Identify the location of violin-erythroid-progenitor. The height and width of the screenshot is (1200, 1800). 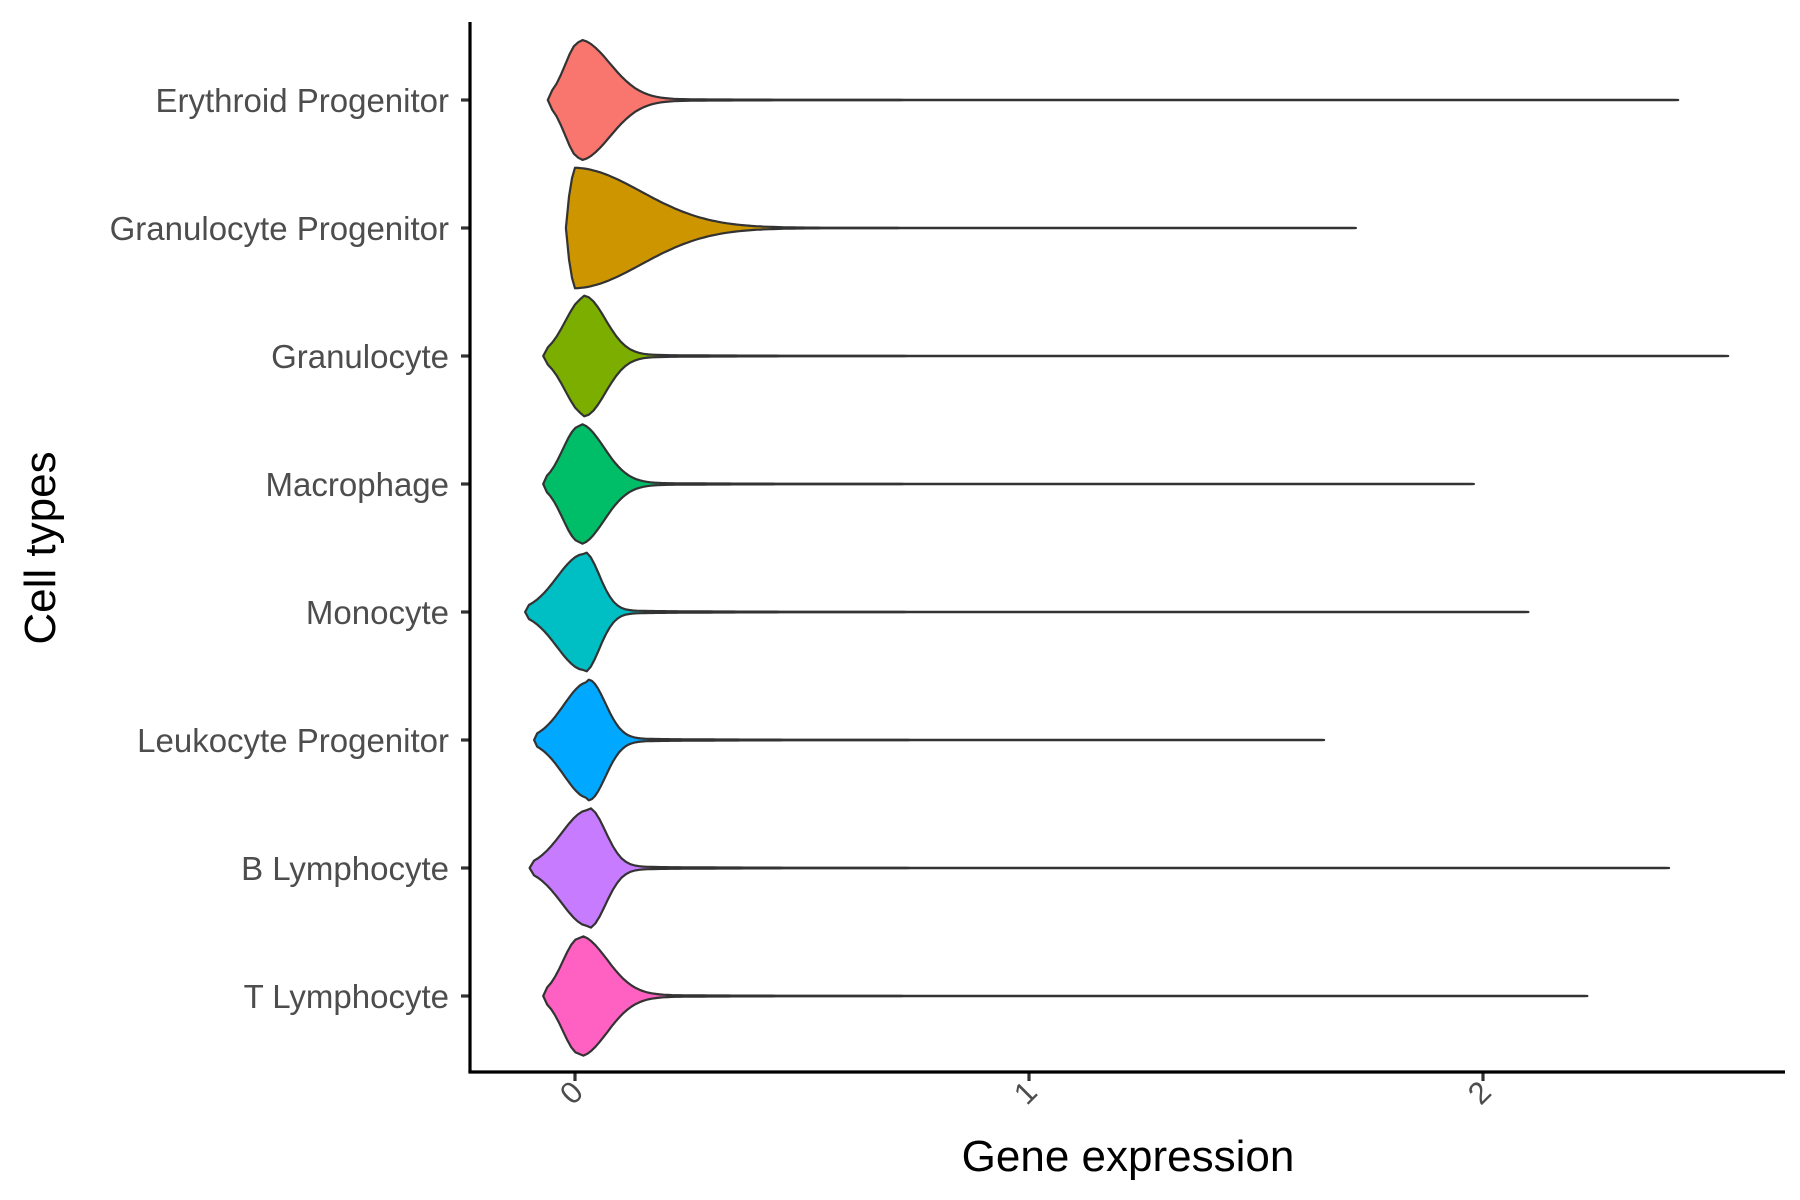
(1113, 100).